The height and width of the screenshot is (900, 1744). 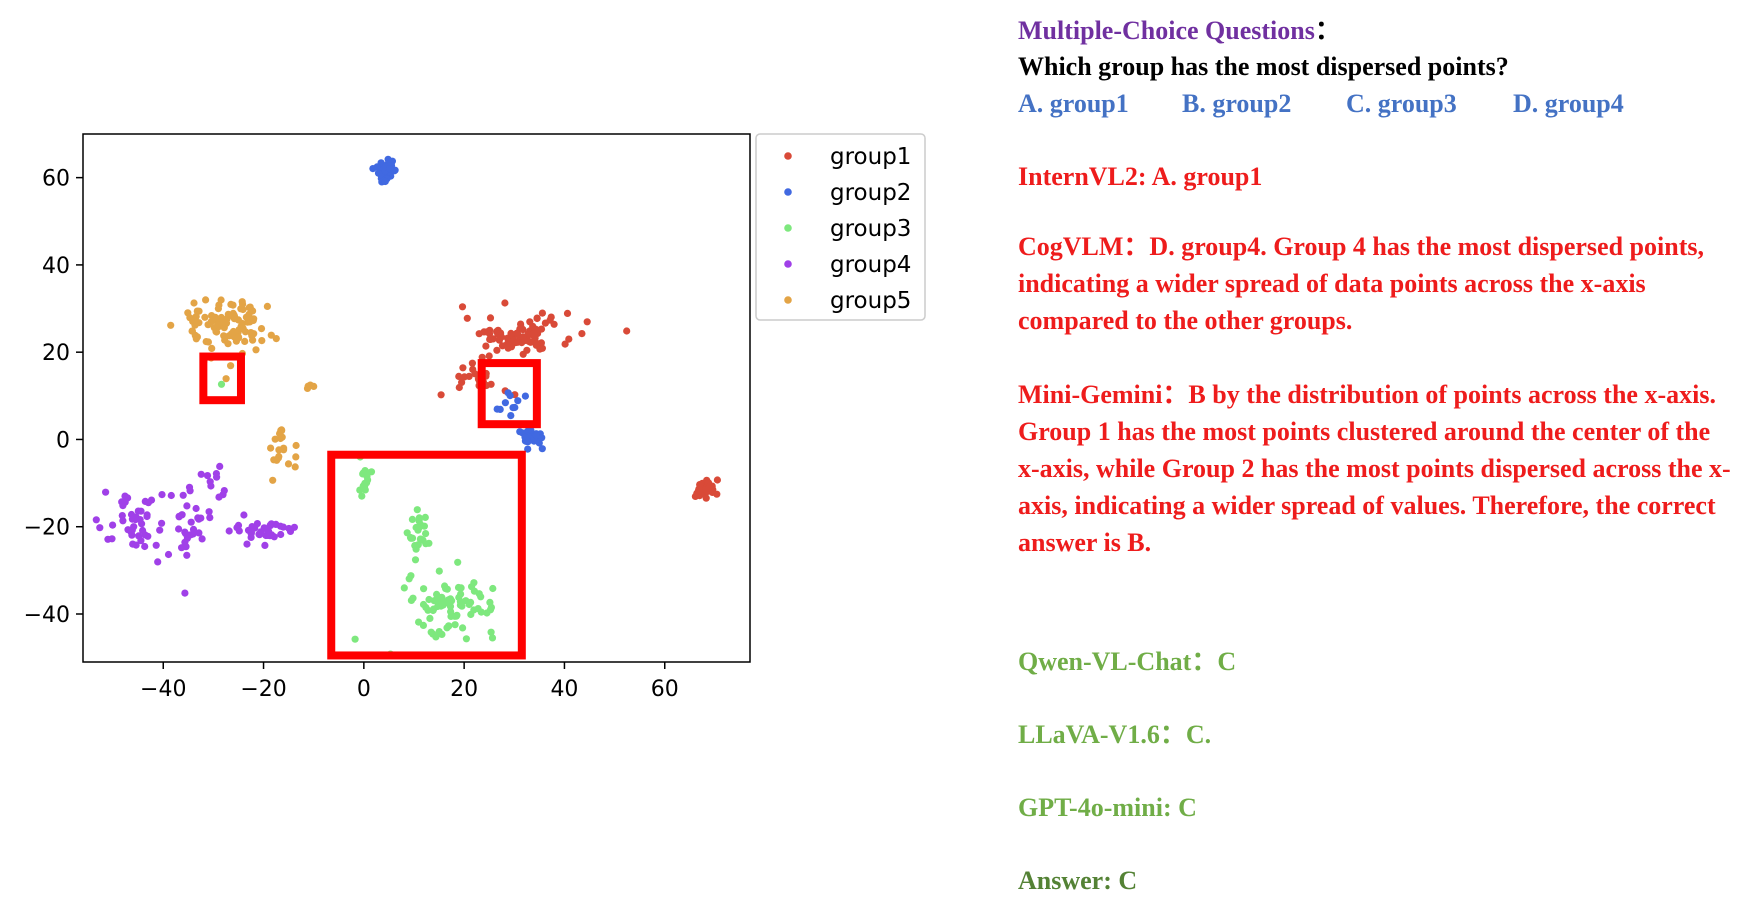 What do you see at coordinates (870, 229) in the screenshot?
I see `group3-legend-label: group3` at bounding box center [870, 229].